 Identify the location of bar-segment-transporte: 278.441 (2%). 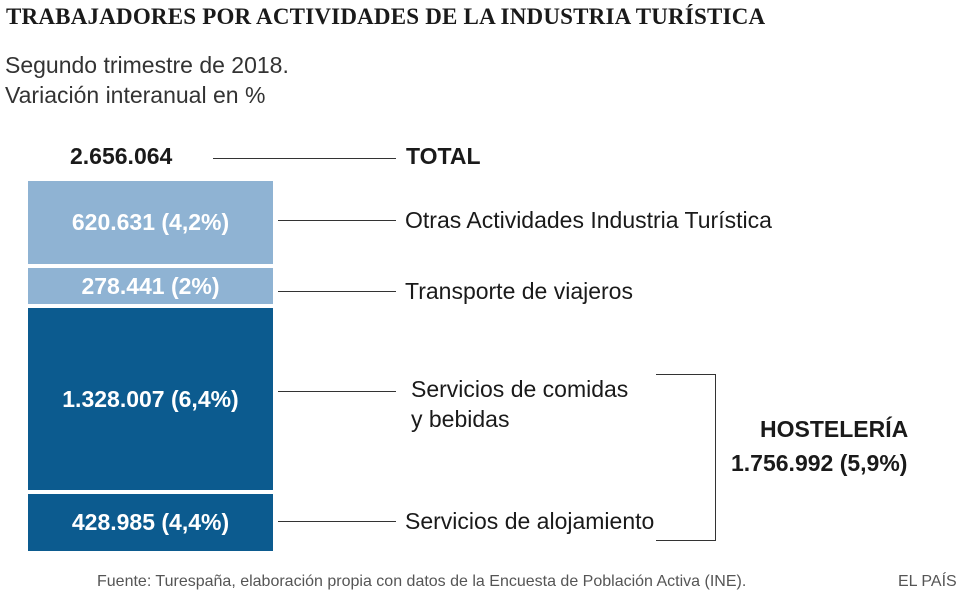
(150, 286).